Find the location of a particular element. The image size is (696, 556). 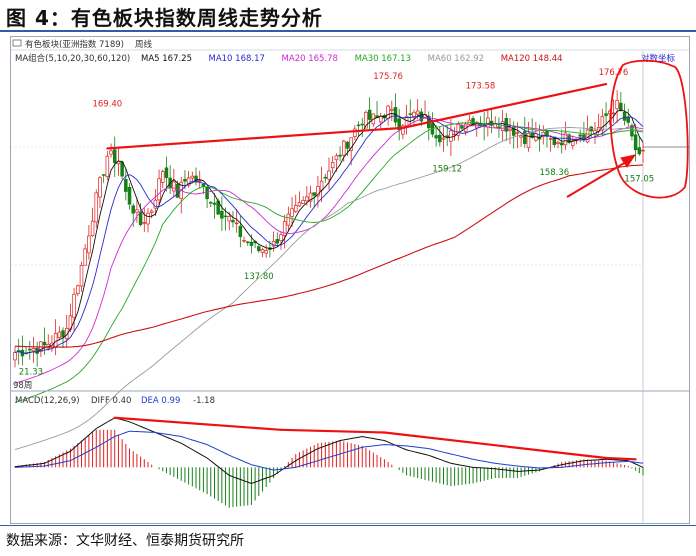

ma-legend-ma5: MA5 167.25 is located at coordinates (166, 59).